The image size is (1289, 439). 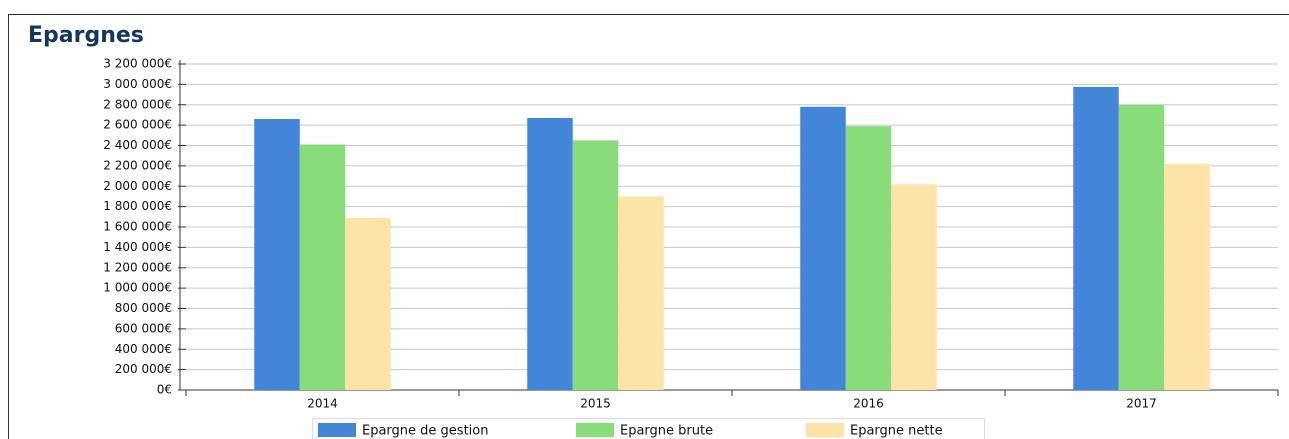 What do you see at coordinates (137, 206) in the screenshot?
I see `y-tick-label: 1 800 000€` at bounding box center [137, 206].